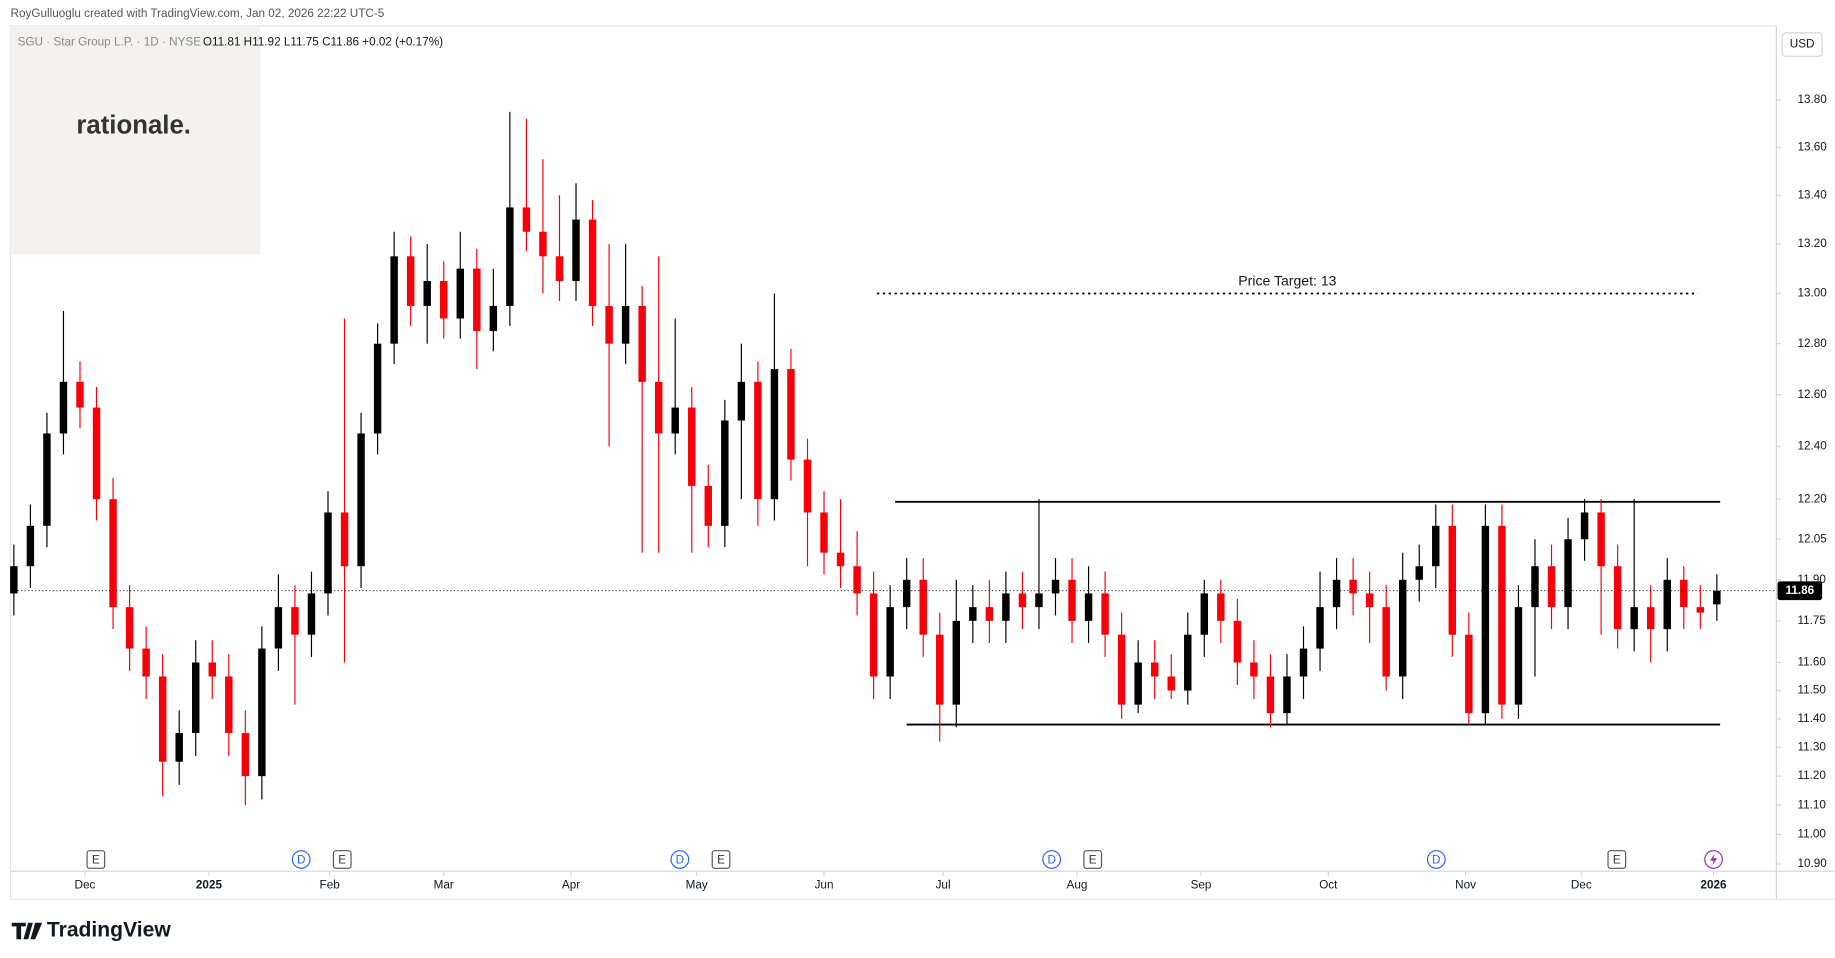 This screenshot has width=1835, height=958. What do you see at coordinates (1811, 775) in the screenshot?
I see `y-tick-label: 11.20` at bounding box center [1811, 775].